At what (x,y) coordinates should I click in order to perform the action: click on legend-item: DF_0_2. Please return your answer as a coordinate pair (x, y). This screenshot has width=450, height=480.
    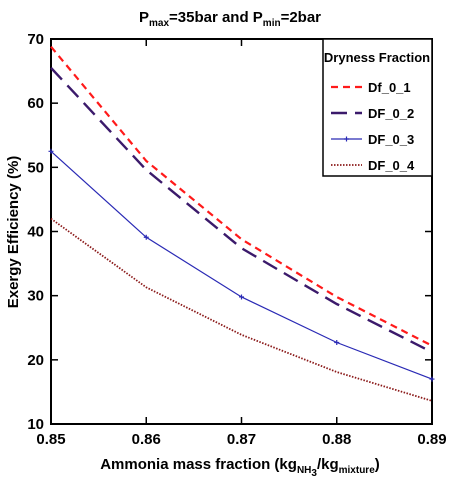
    Looking at the image, I should click on (372, 113).